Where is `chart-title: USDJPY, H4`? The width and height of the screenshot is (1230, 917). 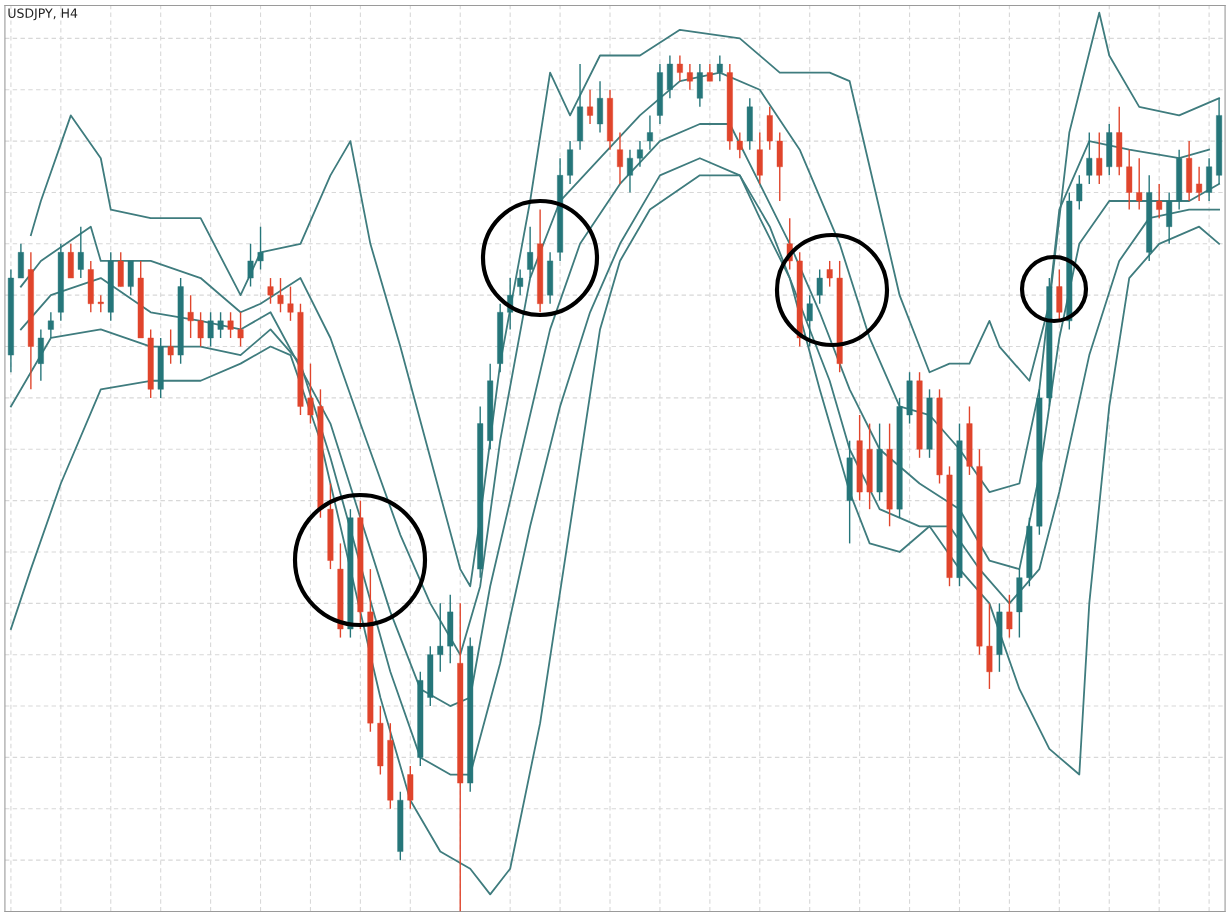
chart-title: USDJPY, H4 is located at coordinates (43, 14).